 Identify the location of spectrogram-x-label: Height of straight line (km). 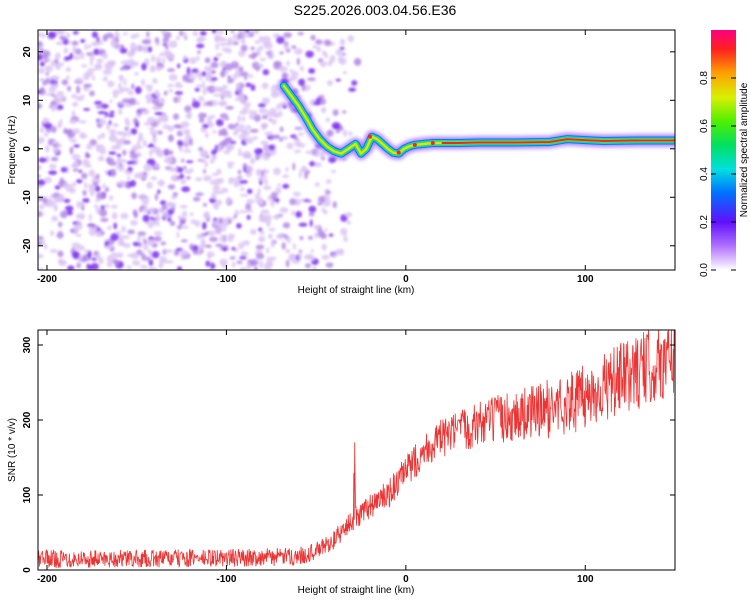
(356, 290).